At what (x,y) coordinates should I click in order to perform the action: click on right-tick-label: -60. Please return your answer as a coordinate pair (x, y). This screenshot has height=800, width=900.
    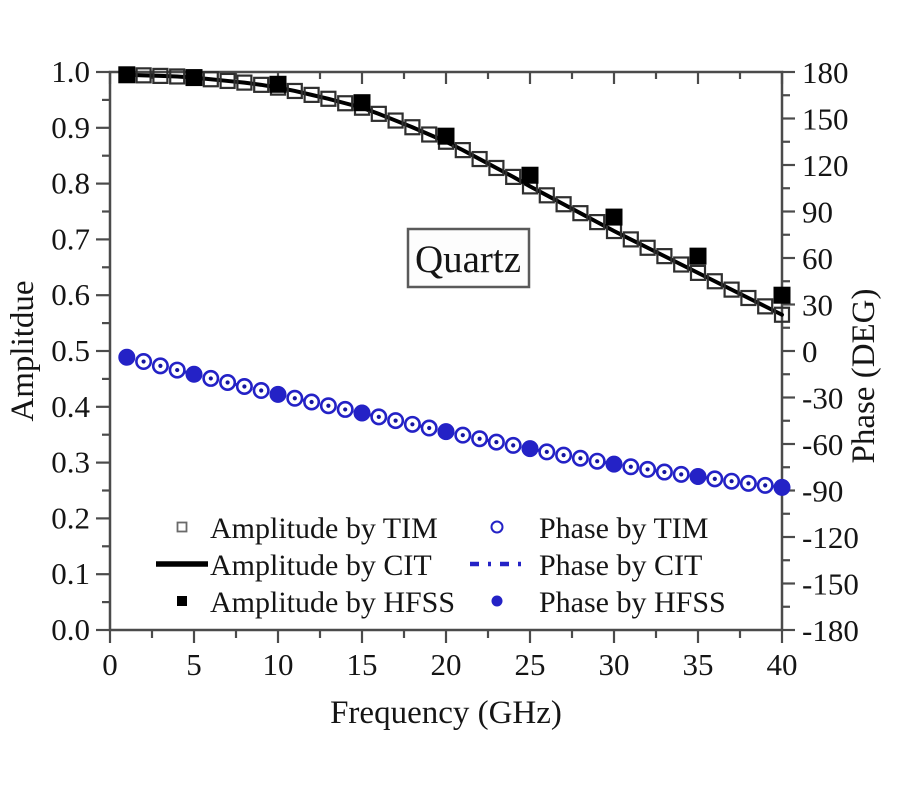
    Looking at the image, I should click on (822, 444).